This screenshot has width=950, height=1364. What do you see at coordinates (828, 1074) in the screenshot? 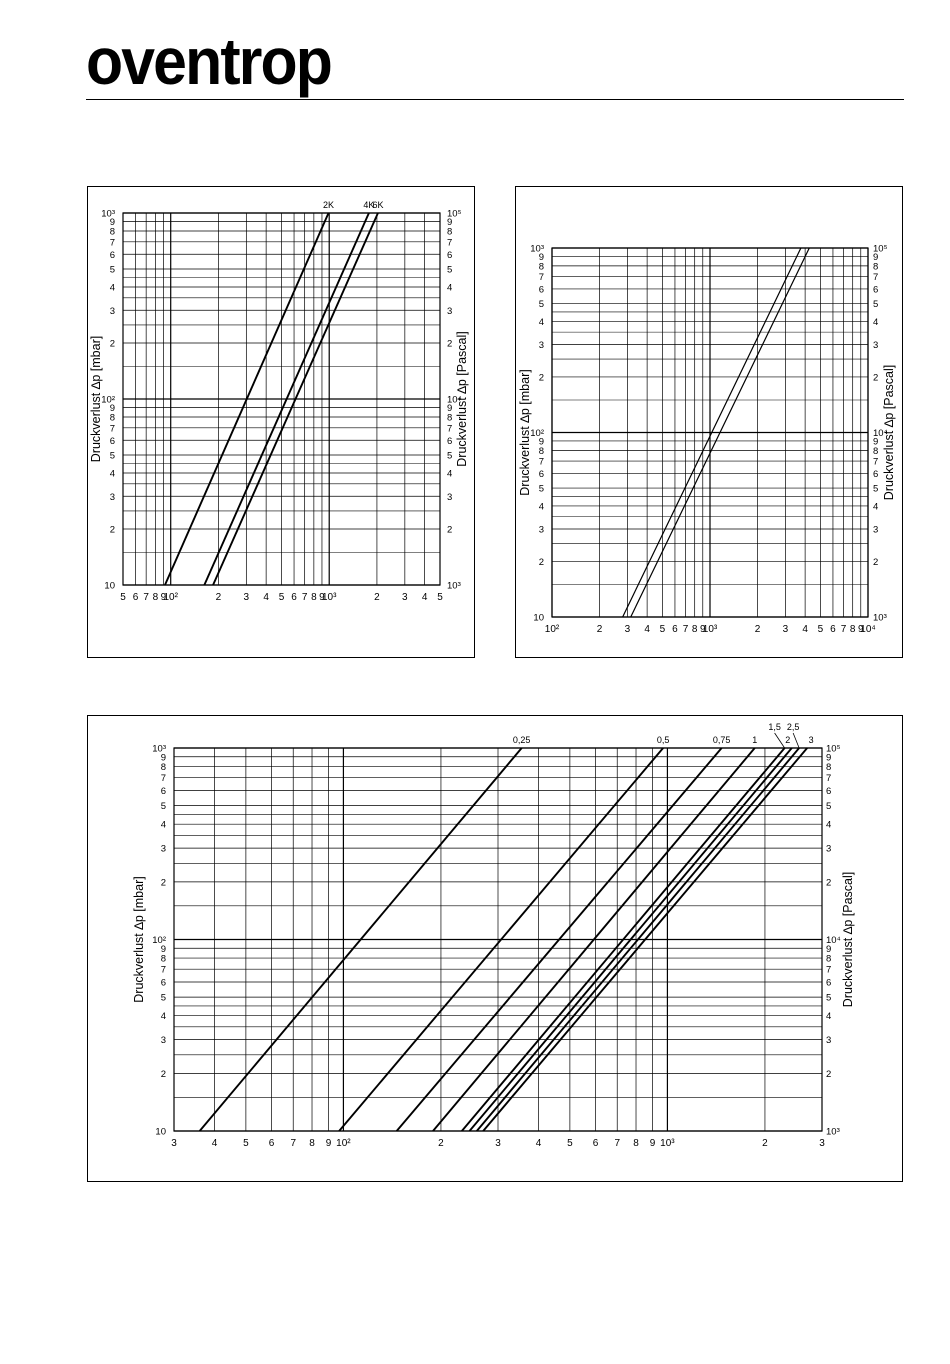
I see `y-right-tick-label: 2` at bounding box center [828, 1074].